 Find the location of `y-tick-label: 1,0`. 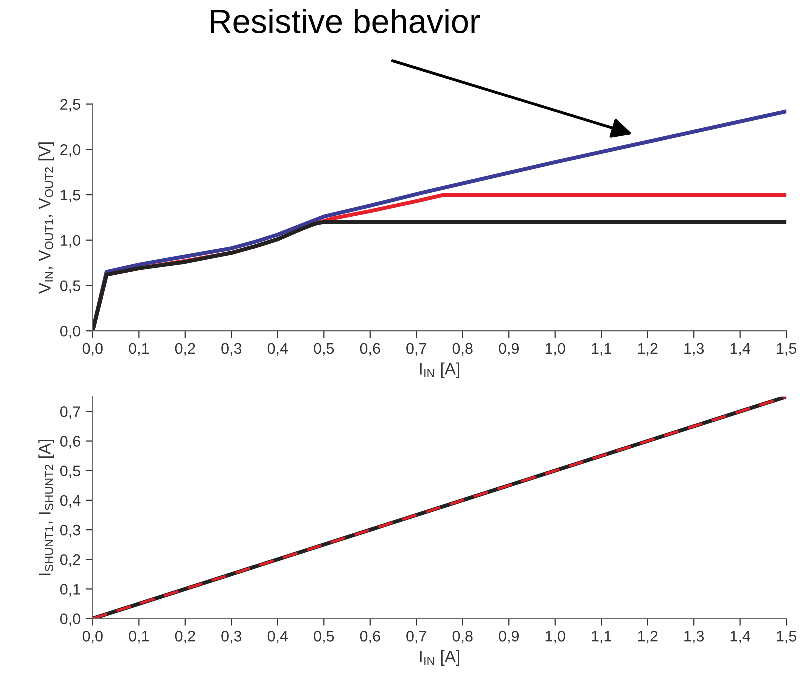

y-tick-label: 1,0 is located at coordinates (71, 241).